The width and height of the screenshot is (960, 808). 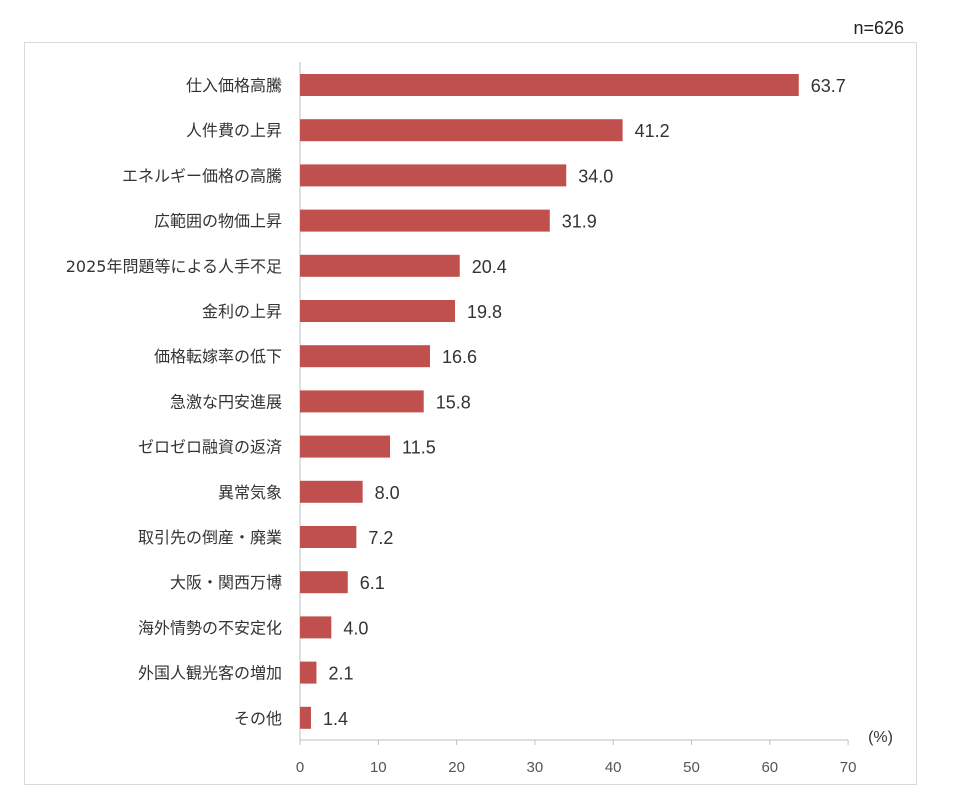 I want to click on category-label: エネルギー価格の高騰, so click(x=202, y=175).